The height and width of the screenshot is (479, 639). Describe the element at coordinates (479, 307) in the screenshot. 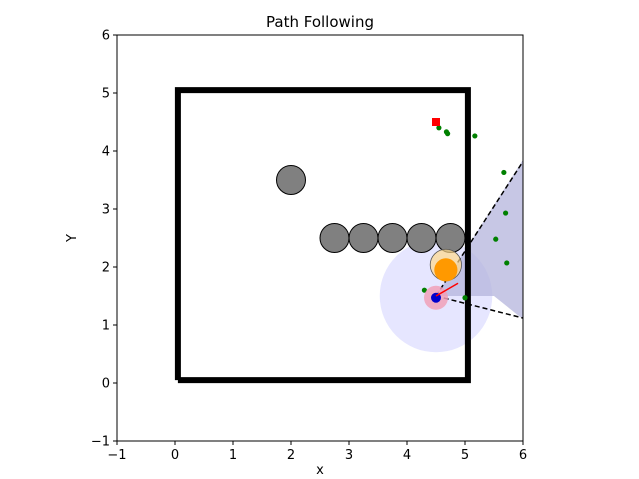

I see `fov-edge-line` at that location.